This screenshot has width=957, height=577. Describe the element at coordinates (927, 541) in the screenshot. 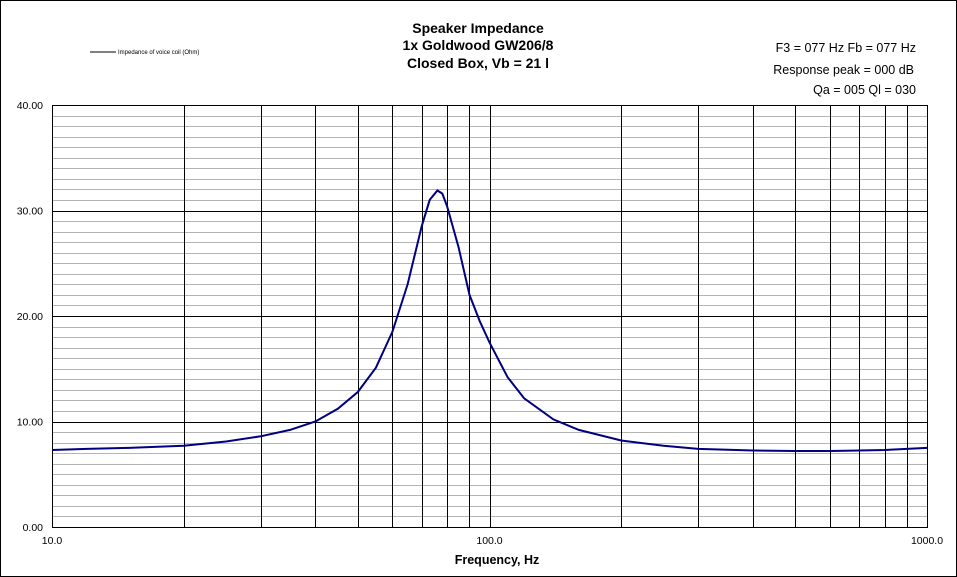

I see `x-tick-label: 1000.0` at that location.